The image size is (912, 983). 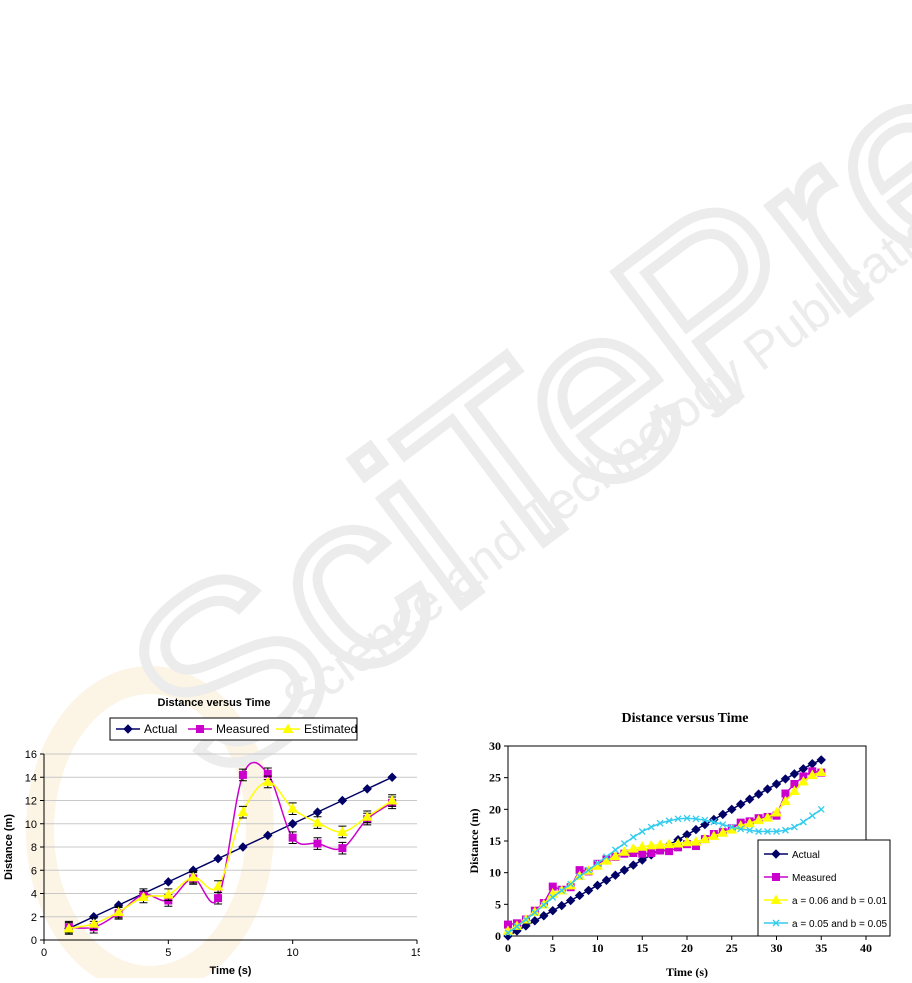 I want to click on y-tick-label: 4, so click(x=34, y=895).